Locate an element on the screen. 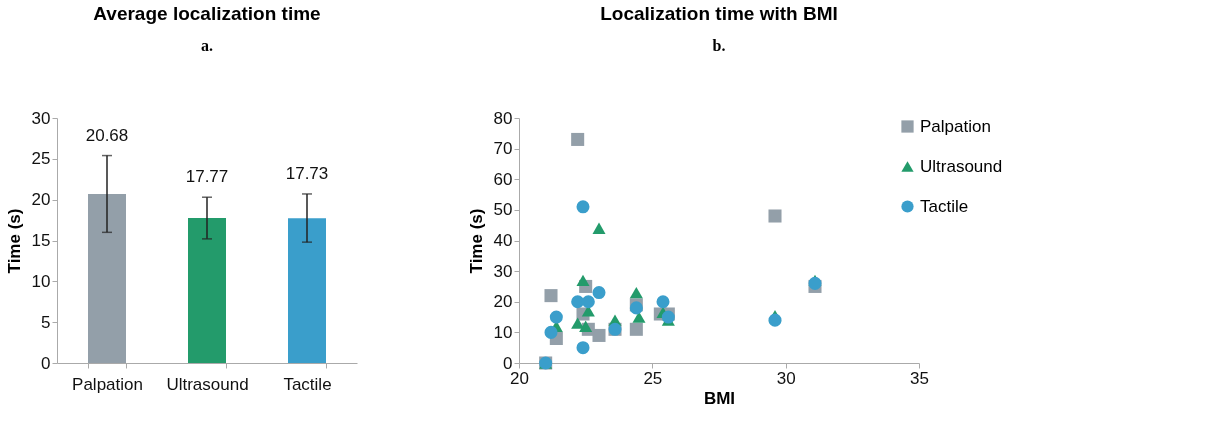  y-tick-label: 70 is located at coordinates (503, 149).